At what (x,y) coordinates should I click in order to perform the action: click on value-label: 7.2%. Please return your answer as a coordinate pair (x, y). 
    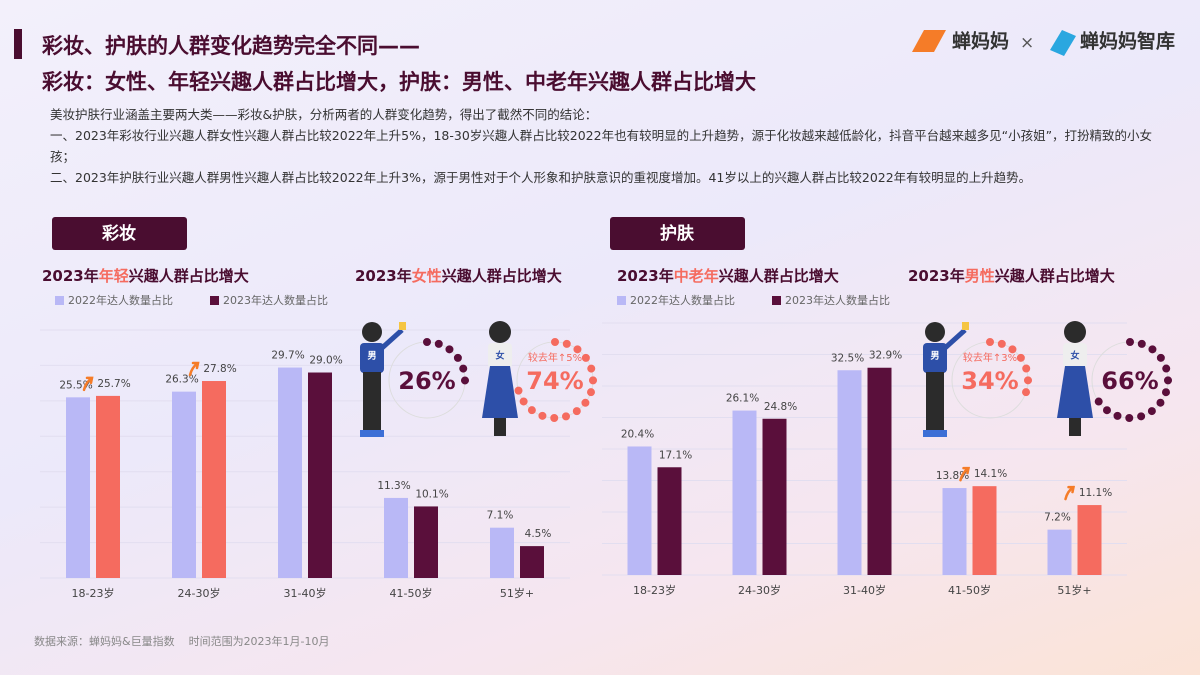
    Looking at the image, I should click on (1057, 518).